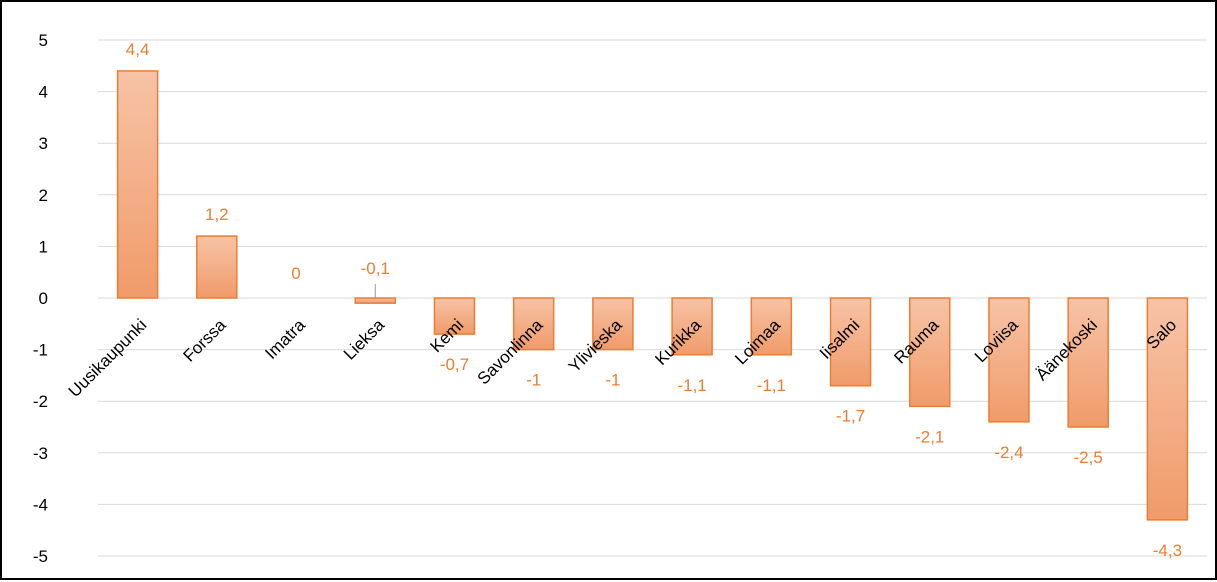 The width and height of the screenshot is (1217, 582). Describe the element at coordinates (40, 350) in the screenshot. I see `y-tick-label: -1` at that location.